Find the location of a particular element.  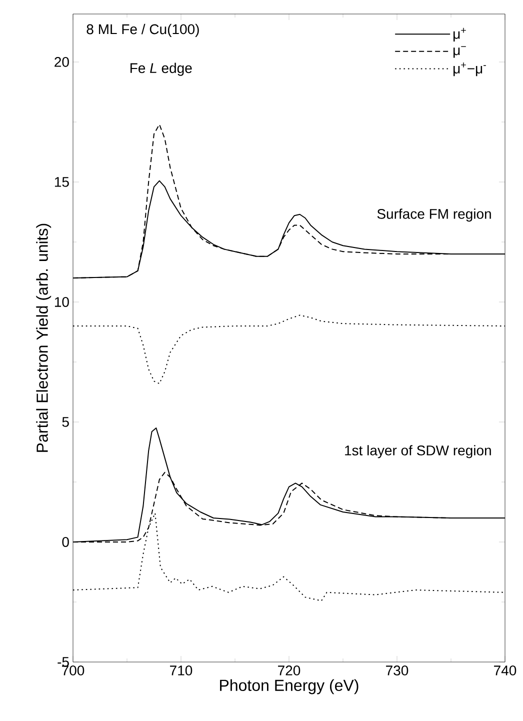

annotation: Surface FM region is located at coordinates (434, 215).